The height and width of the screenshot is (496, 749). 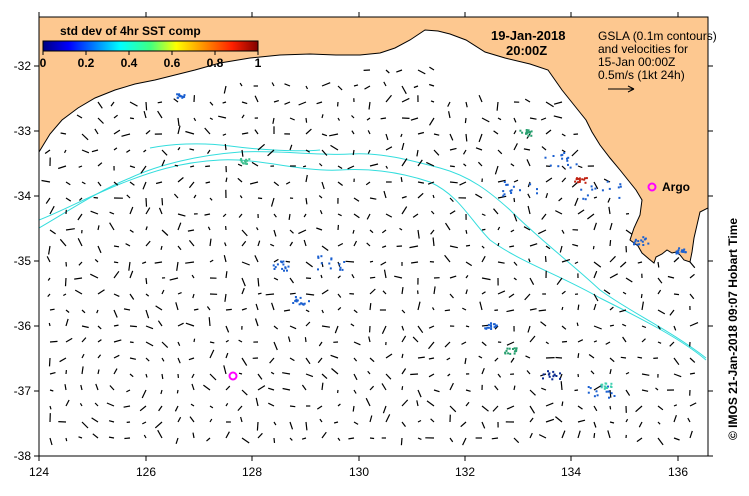 What do you see at coordinates (359, 472) in the screenshot?
I see `x-tick-label: 130` at bounding box center [359, 472].